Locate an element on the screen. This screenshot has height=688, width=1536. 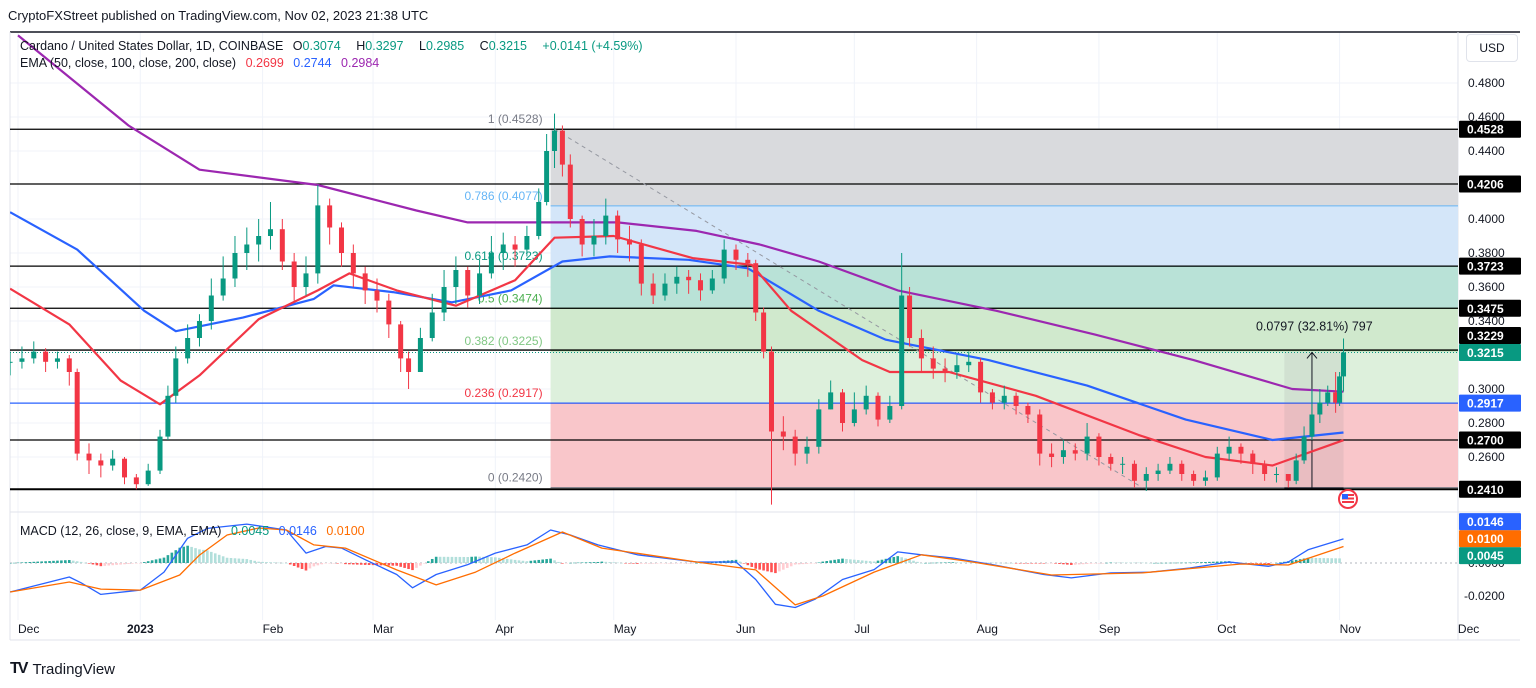
currency-button: USD is located at coordinates (1492, 48).